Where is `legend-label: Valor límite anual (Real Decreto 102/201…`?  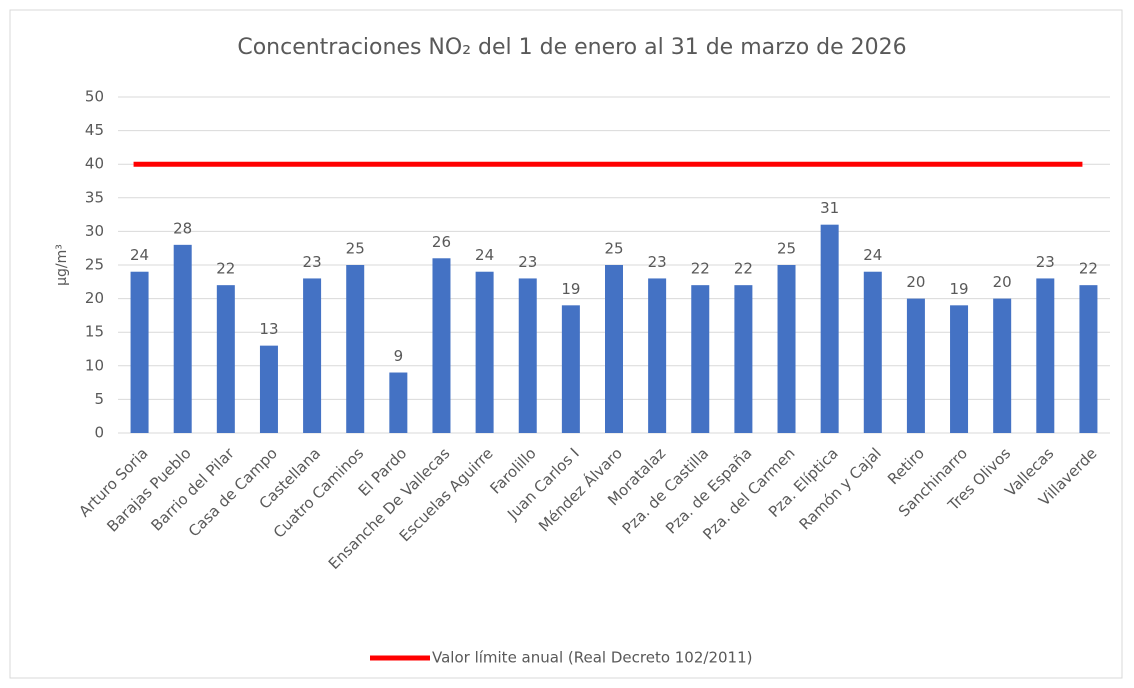 legend-label: Valor límite anual (Real Decreto 102/201… is located at coordinates (592, 658).